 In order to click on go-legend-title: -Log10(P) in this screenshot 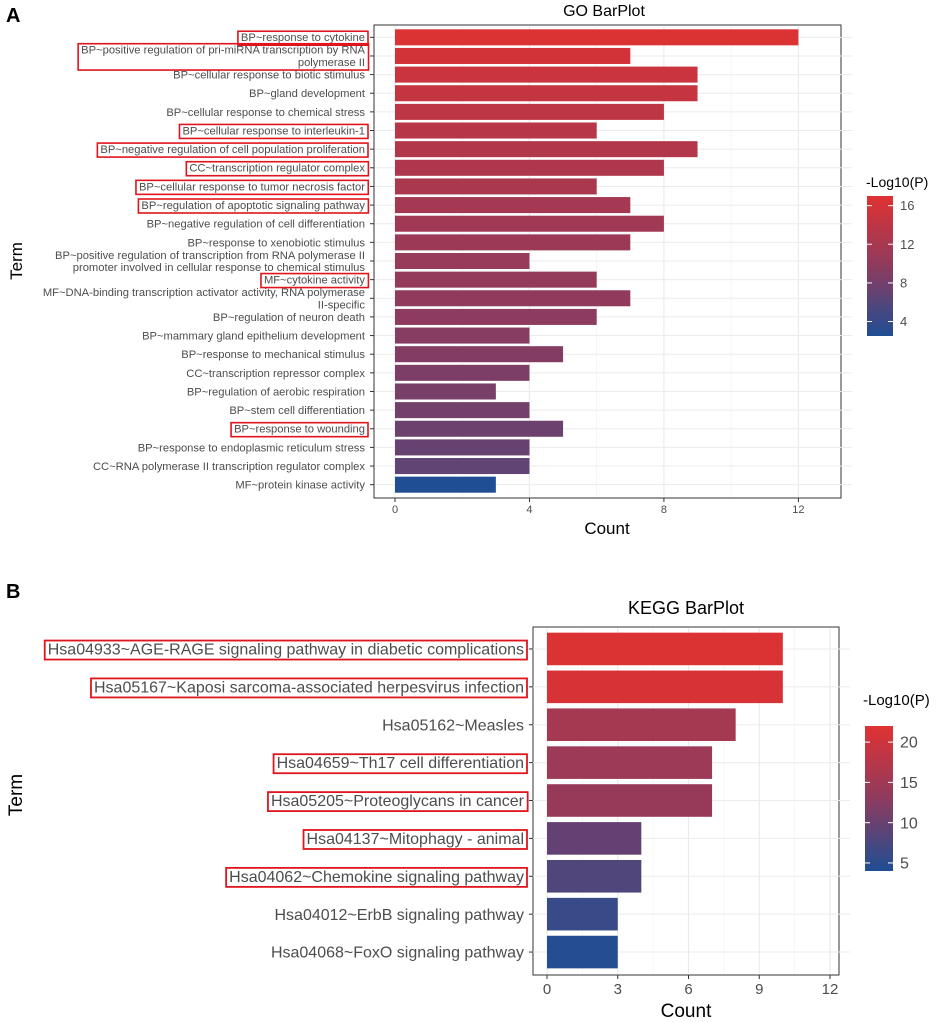, I will do `click(897, 182)`.